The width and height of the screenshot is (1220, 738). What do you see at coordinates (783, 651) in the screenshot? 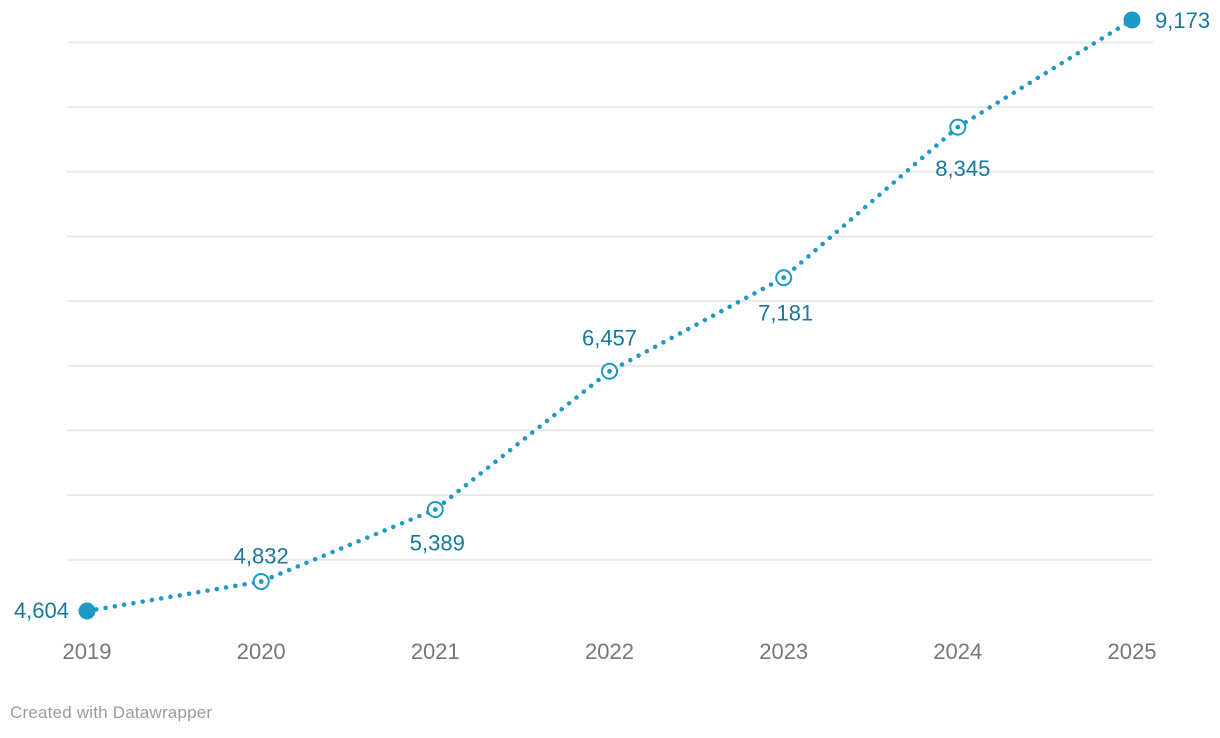
I see `x-axis-label: 2023` at bounding box center [783, 651].